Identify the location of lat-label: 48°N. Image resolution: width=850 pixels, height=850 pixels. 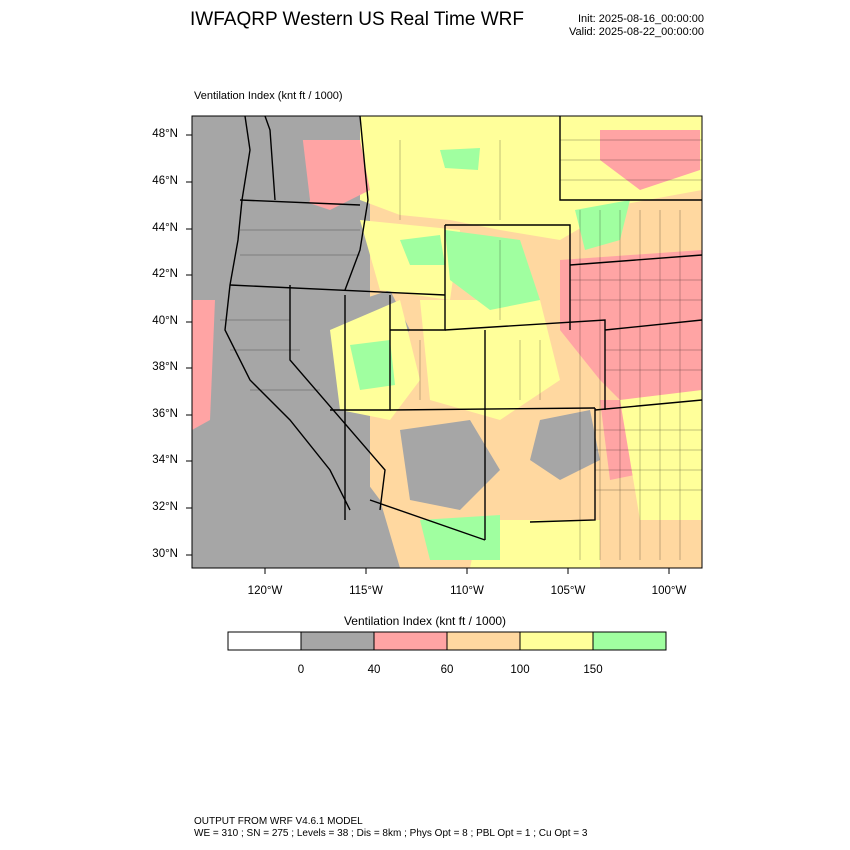
(165, 134).